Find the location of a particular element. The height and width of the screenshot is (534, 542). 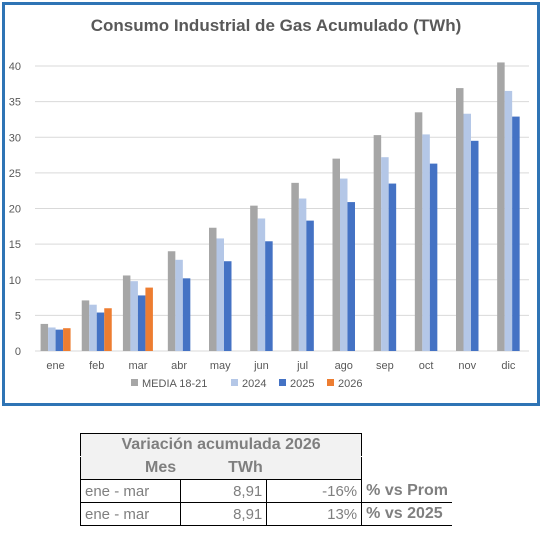

header-twh: TWh is located at coordinates (223, 468).